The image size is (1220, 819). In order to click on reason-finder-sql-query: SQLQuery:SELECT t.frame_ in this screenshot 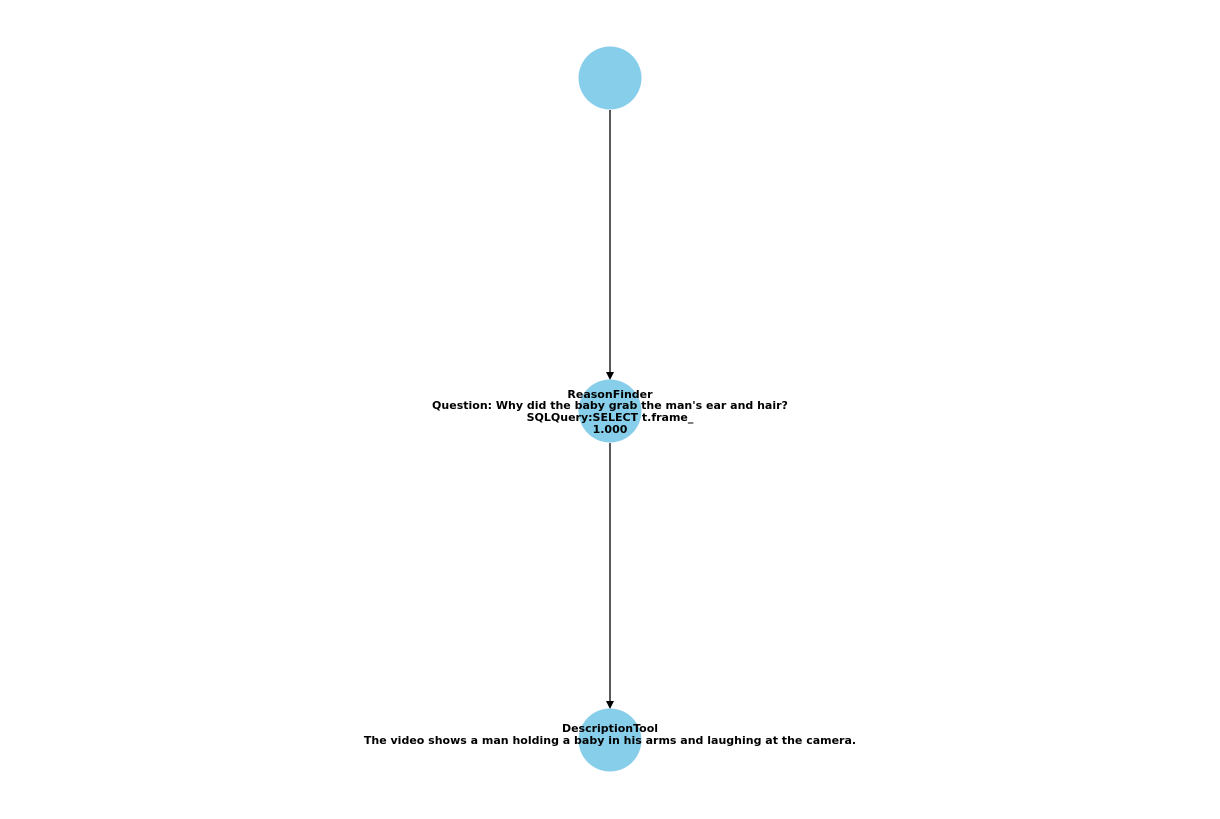, I will do `click(610, 417)`.